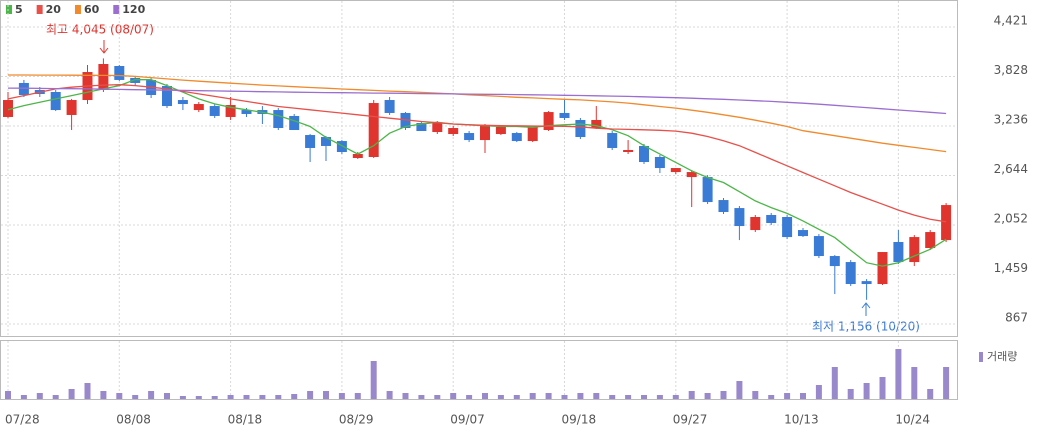 This screenshot has width=1050, height=434. What do you see at coordinates (19, 9) in the screenshot?
I see `legend-label: 5` at bounding box center [19, 9].